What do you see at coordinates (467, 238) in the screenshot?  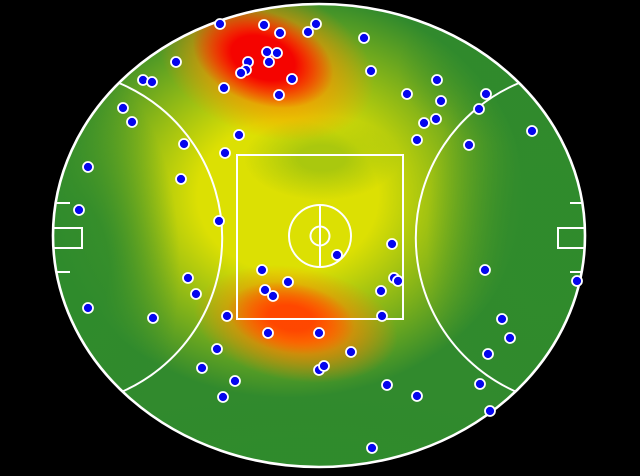 I see `right-fifty-metre-arc` at bounding box center [467, 238].